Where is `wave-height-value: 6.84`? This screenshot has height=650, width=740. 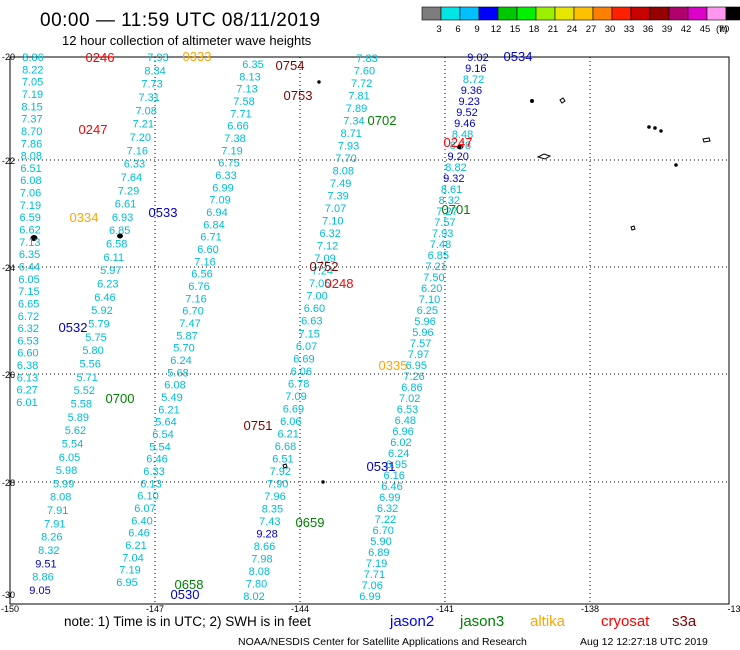
wave-height-value: 6.84 is located at coordinates (213, 225).